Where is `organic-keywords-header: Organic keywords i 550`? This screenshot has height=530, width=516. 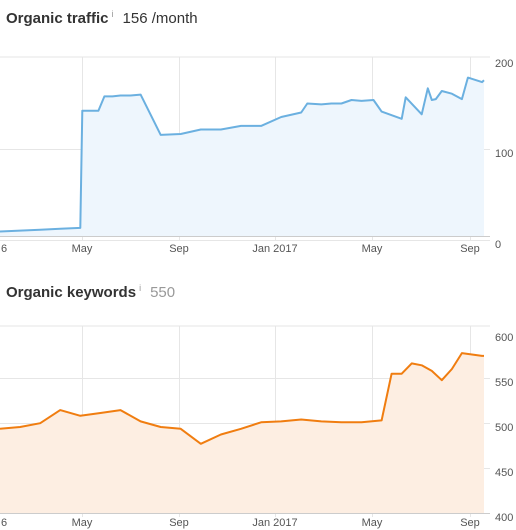 organic-keywords-header: Organic keywords i 550 is located at coordinates (91, 292).